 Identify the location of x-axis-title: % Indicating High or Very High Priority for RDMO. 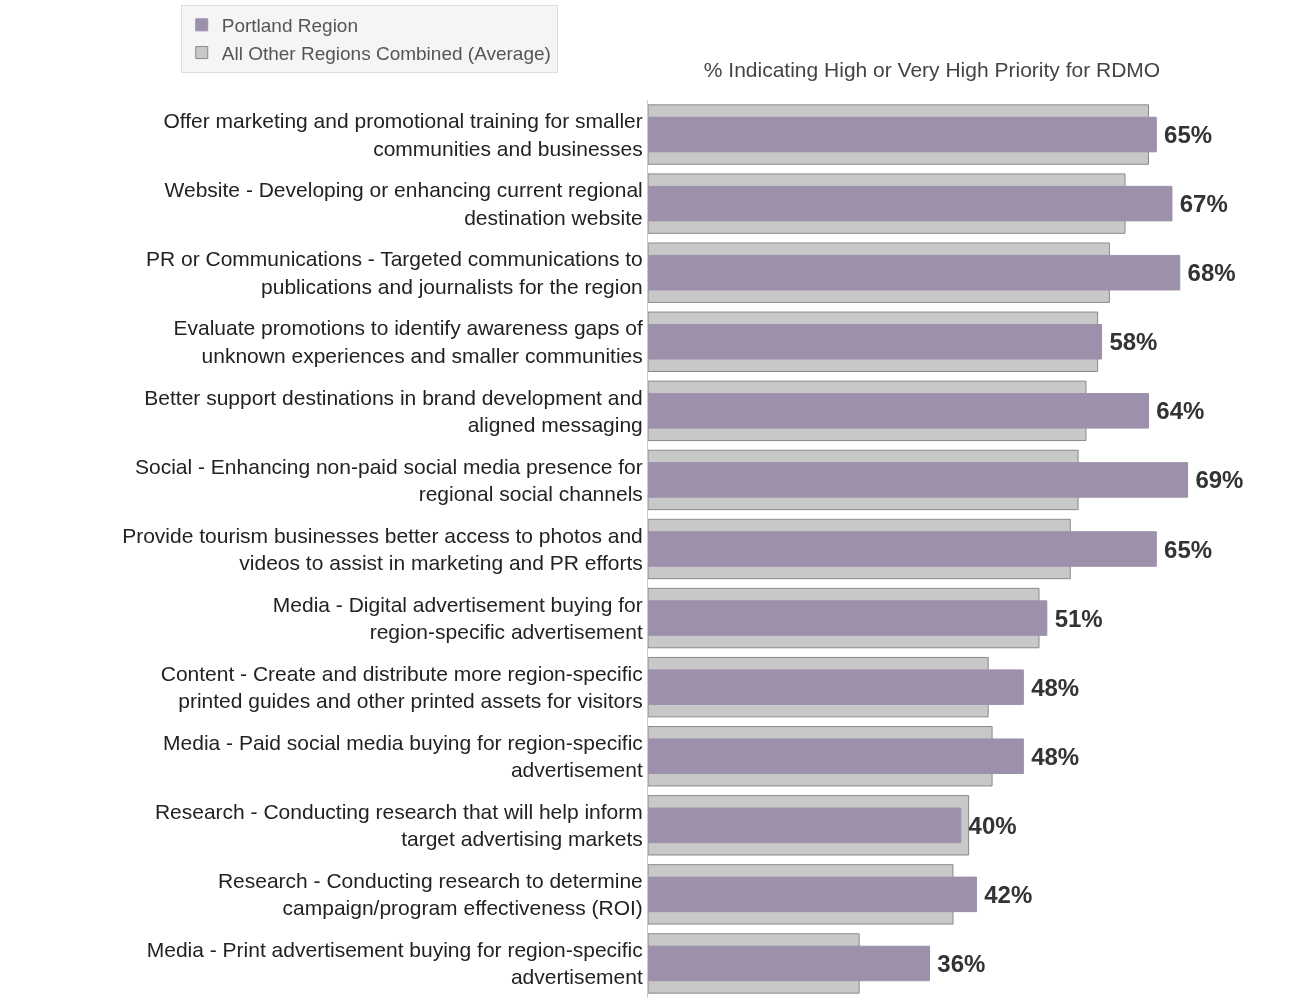
(932, 70).